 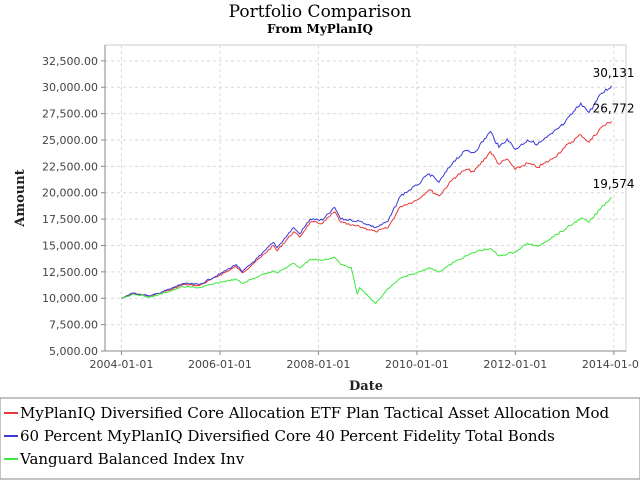 What do you see at coordinates (320, 29) in the screenshot?
I see `chart-subtitle: From MyPlanIQ` at bounding box center [320, 29].